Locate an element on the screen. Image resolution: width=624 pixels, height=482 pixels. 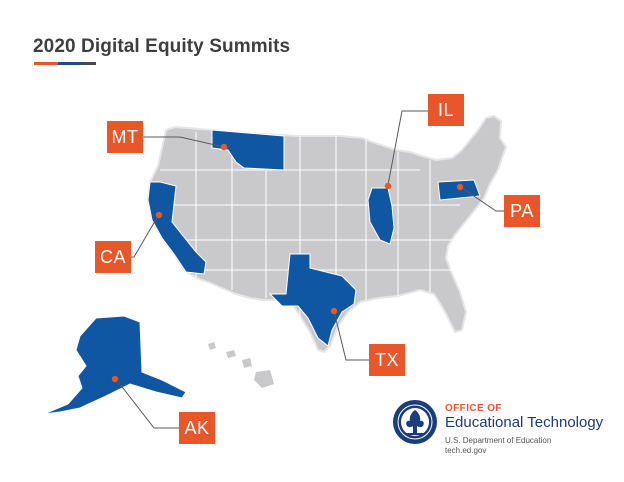
leader-tx is located at coordinates (351, 335).